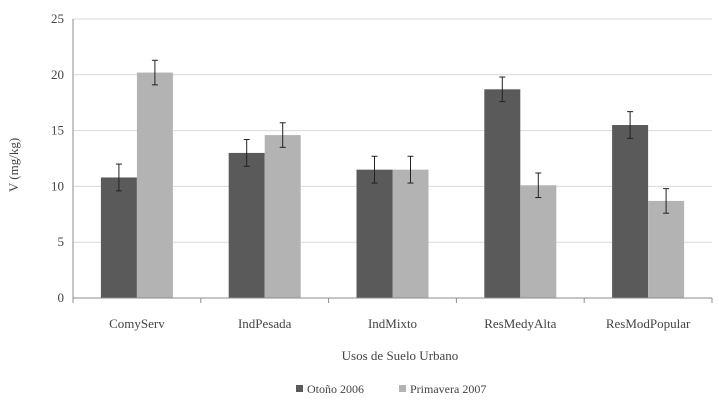  I want to click on x-tick-label: IndMixto, so click(392, 323).